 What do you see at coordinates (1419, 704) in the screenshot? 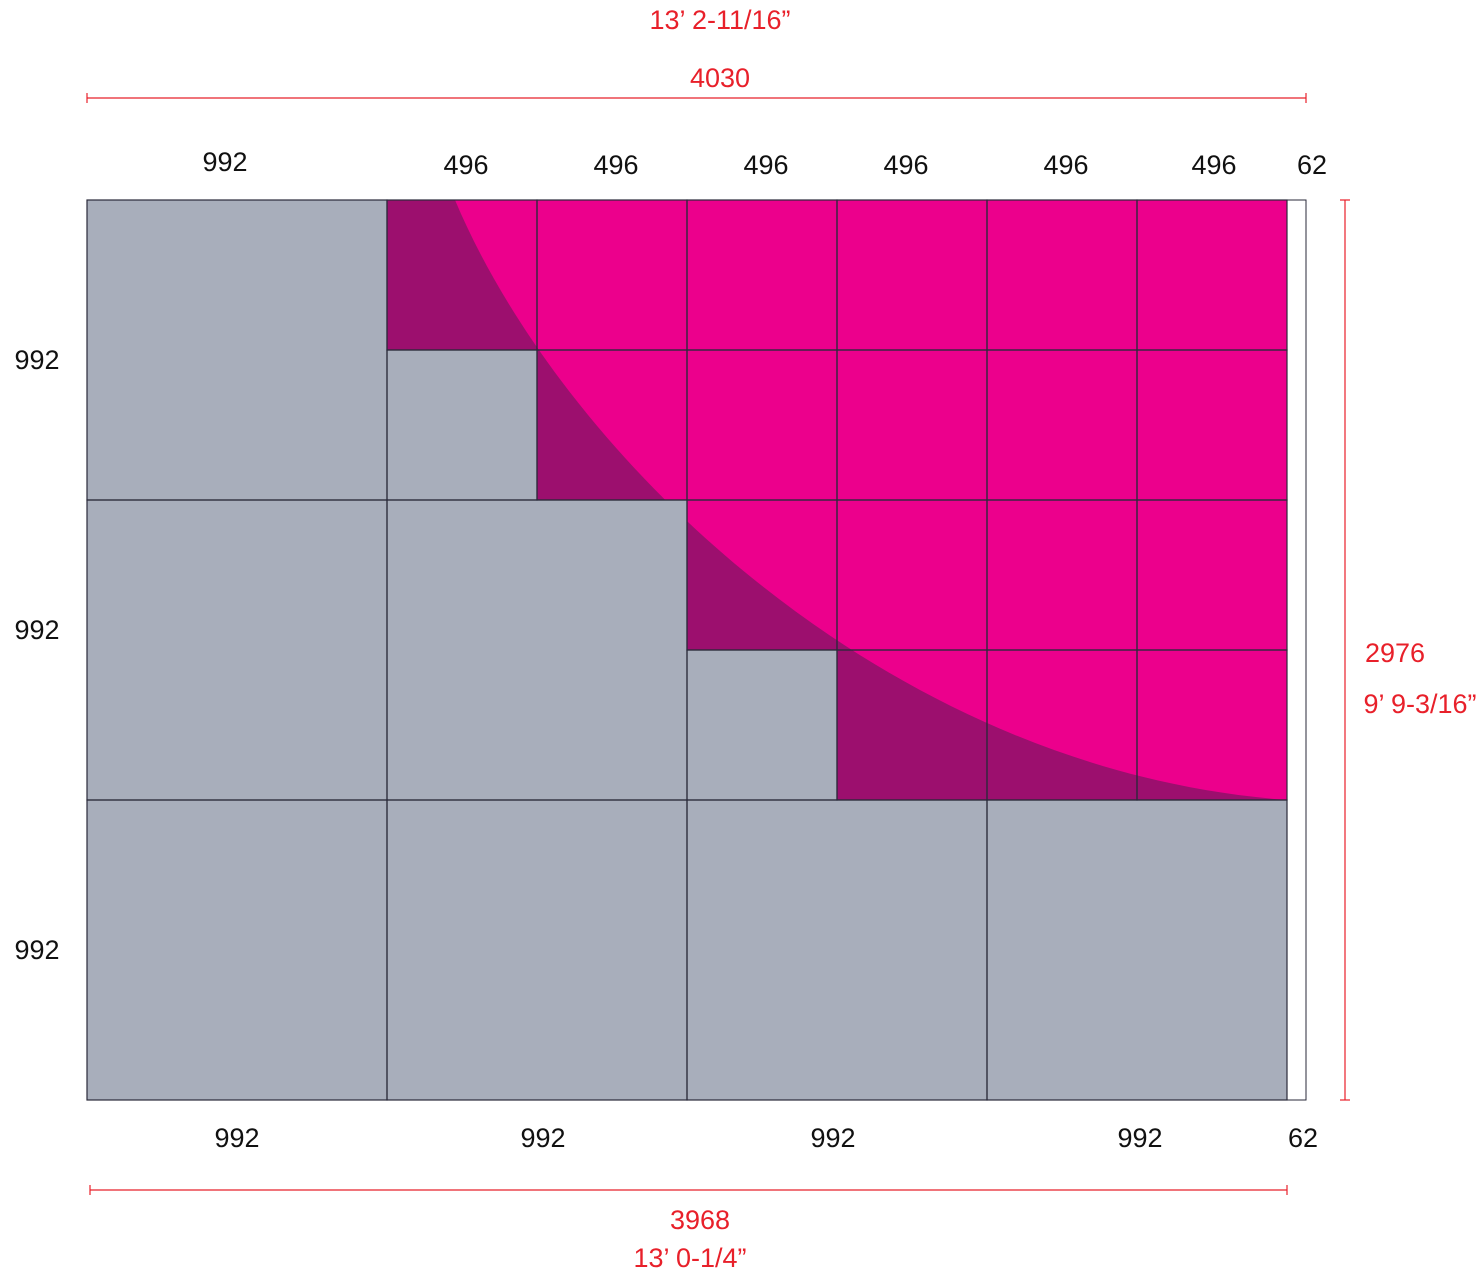
I see `overall-height-imperial: 9’ 9-3/16”` at bounding box center [1419, 704].